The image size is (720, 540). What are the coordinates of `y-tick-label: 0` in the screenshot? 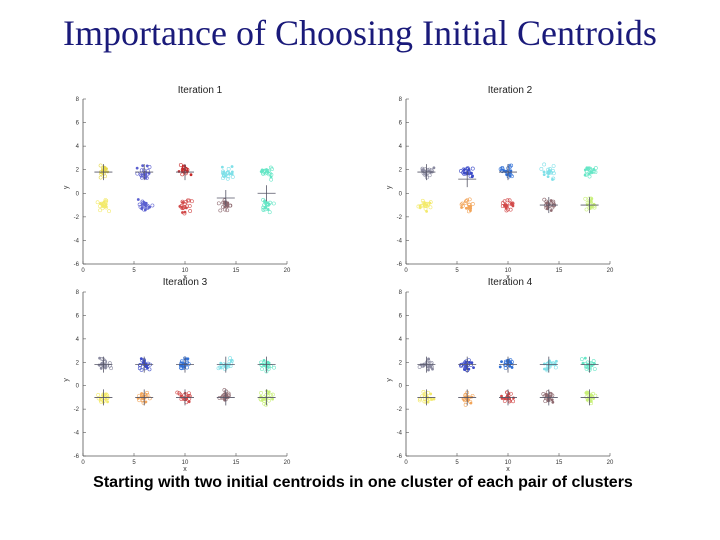 It's located at (78, 387).